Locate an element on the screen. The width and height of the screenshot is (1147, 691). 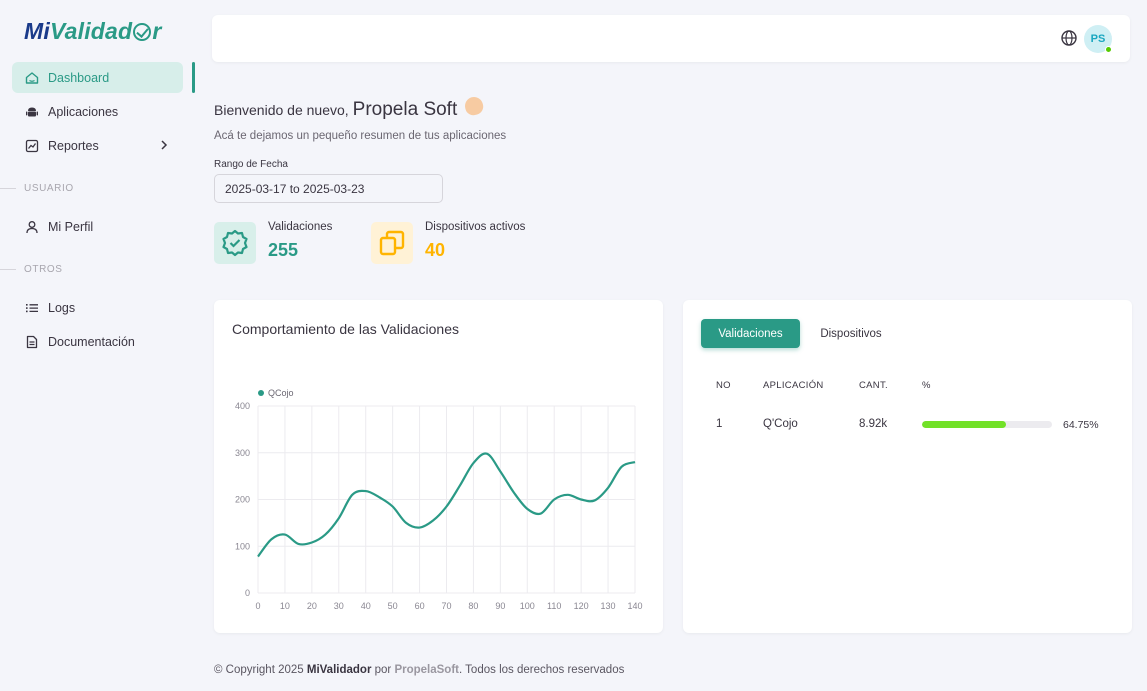
x-tick-label: 40 is located at coordinates (366, 606).